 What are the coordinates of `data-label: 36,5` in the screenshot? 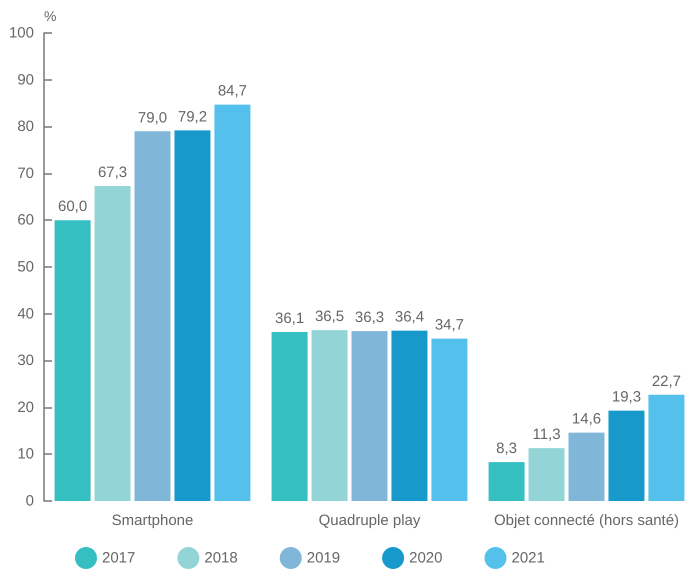 It's located at (329, 317).